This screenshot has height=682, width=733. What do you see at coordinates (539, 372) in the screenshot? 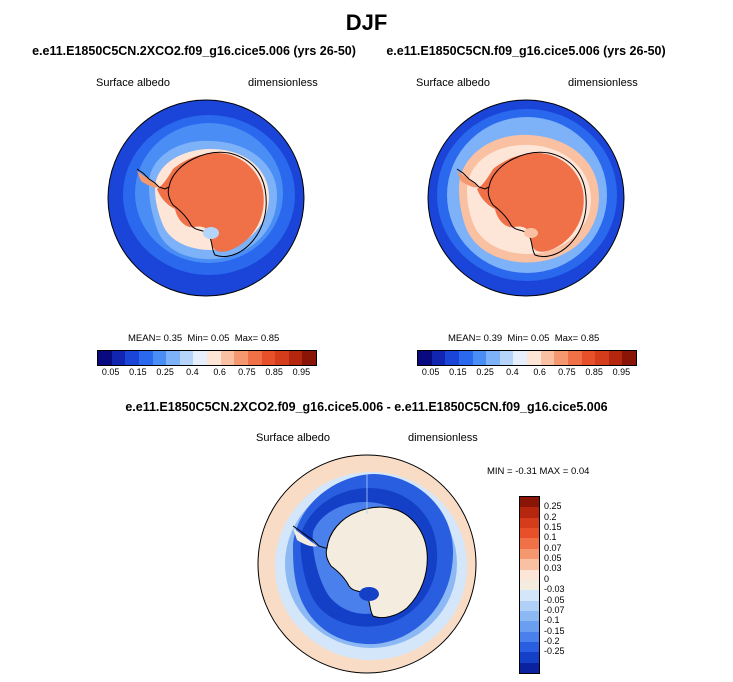
I see `panel-2-colorbar-tick-label: 0.6` at bounding box center [539, 372].